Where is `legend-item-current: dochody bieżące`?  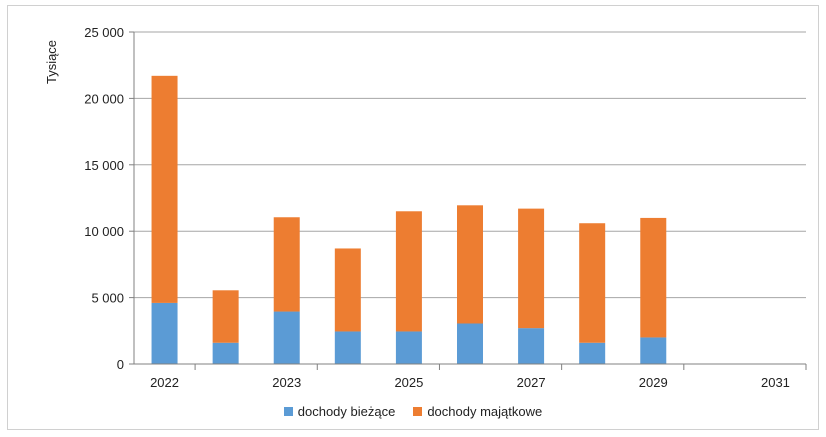
legend-item-current: dochody bieżące is located at coordinates (339, 411).